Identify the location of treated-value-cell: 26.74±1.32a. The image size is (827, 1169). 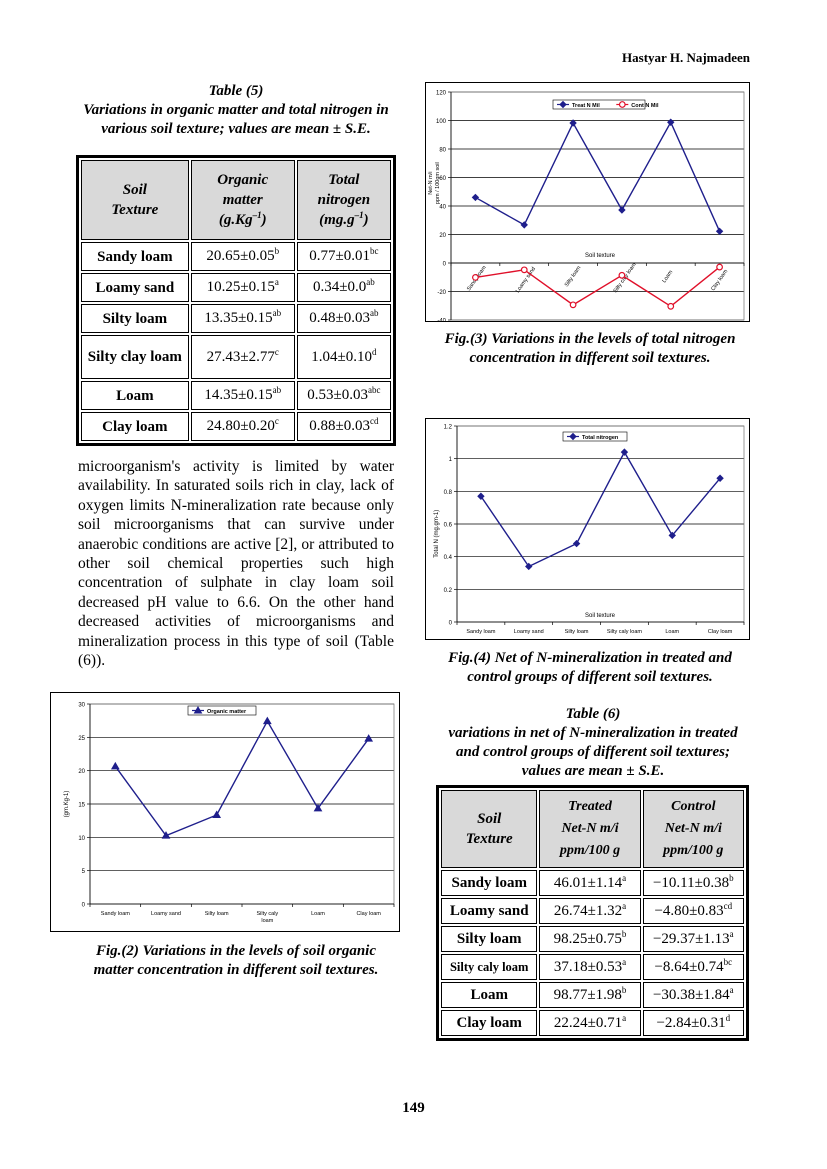
(590, 911).